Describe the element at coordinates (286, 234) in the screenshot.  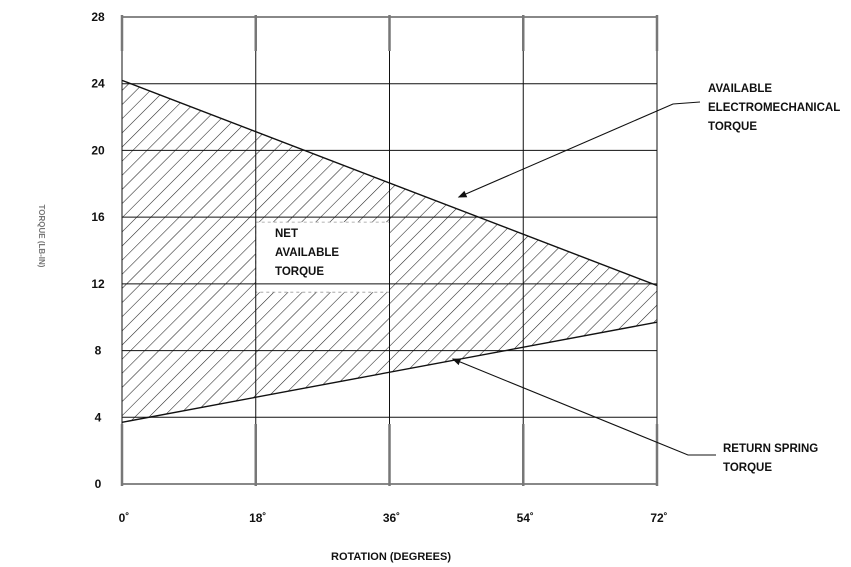
I see `net-torque-label: NET` at that location.